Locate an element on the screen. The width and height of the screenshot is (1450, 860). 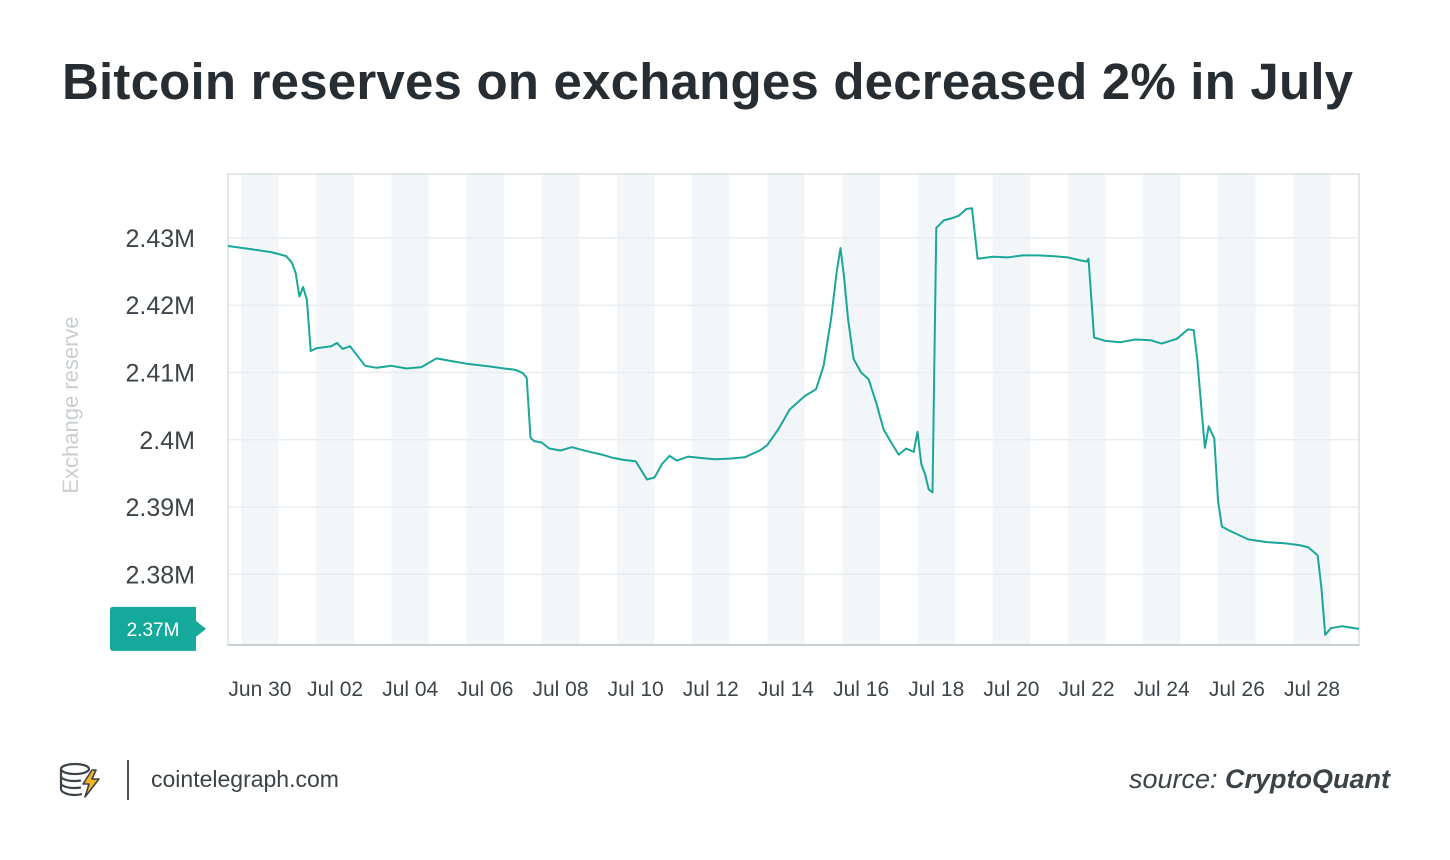
y-tick-label: 2.41M is located at coordinates (160, 373).